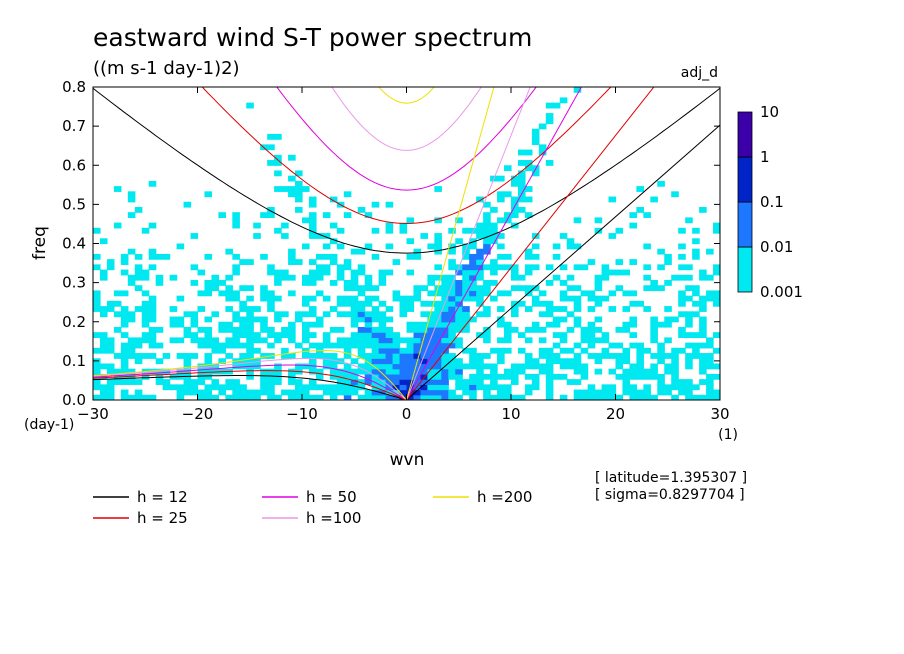 The image size is (904, 654). I want to click on rossby-curve, so click(250, 374).